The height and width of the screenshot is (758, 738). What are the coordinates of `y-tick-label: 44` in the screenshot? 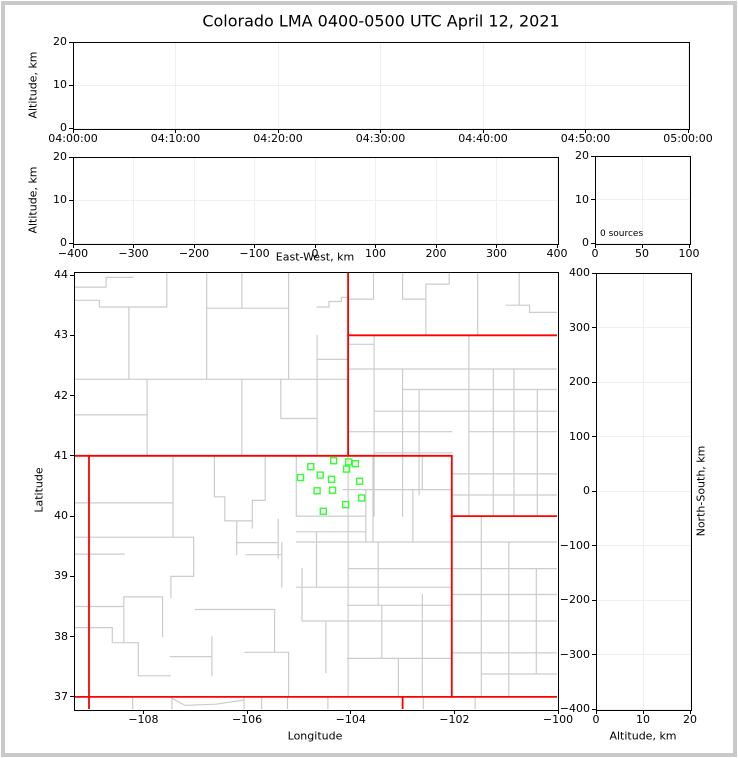 It's located at (61, 274).